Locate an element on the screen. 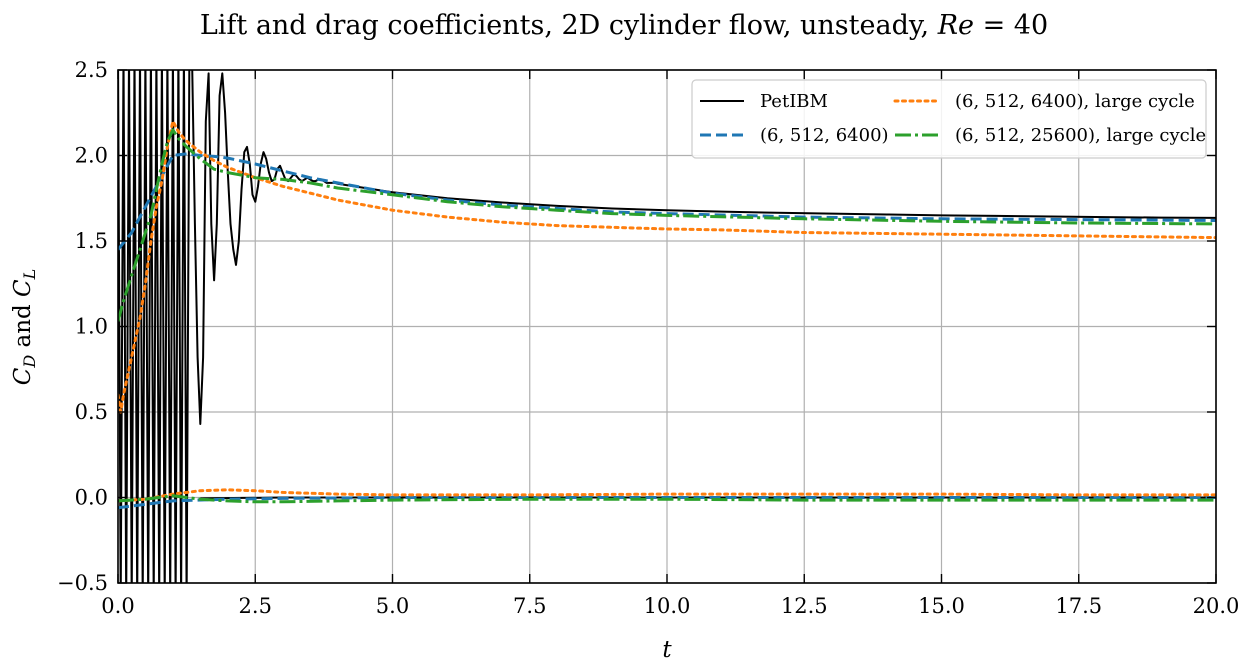 The image size is (1248, 672). legend-box is located at coordinates (949, 119).